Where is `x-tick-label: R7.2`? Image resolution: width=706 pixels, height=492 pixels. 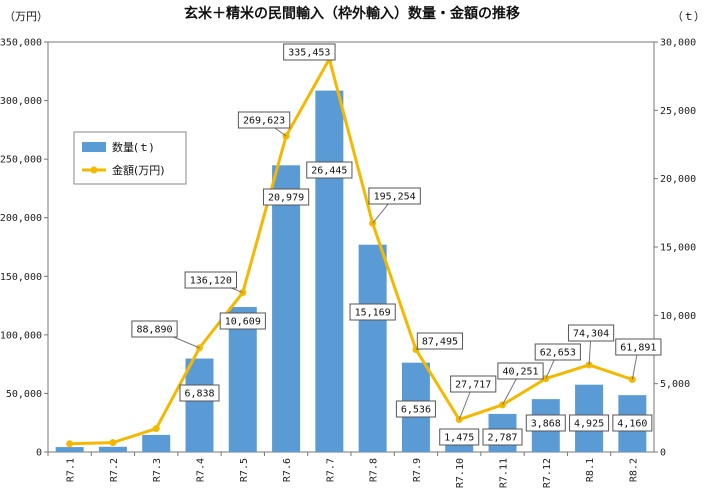 x-tick-label: R7.2 is located at coordinates (114, 470).